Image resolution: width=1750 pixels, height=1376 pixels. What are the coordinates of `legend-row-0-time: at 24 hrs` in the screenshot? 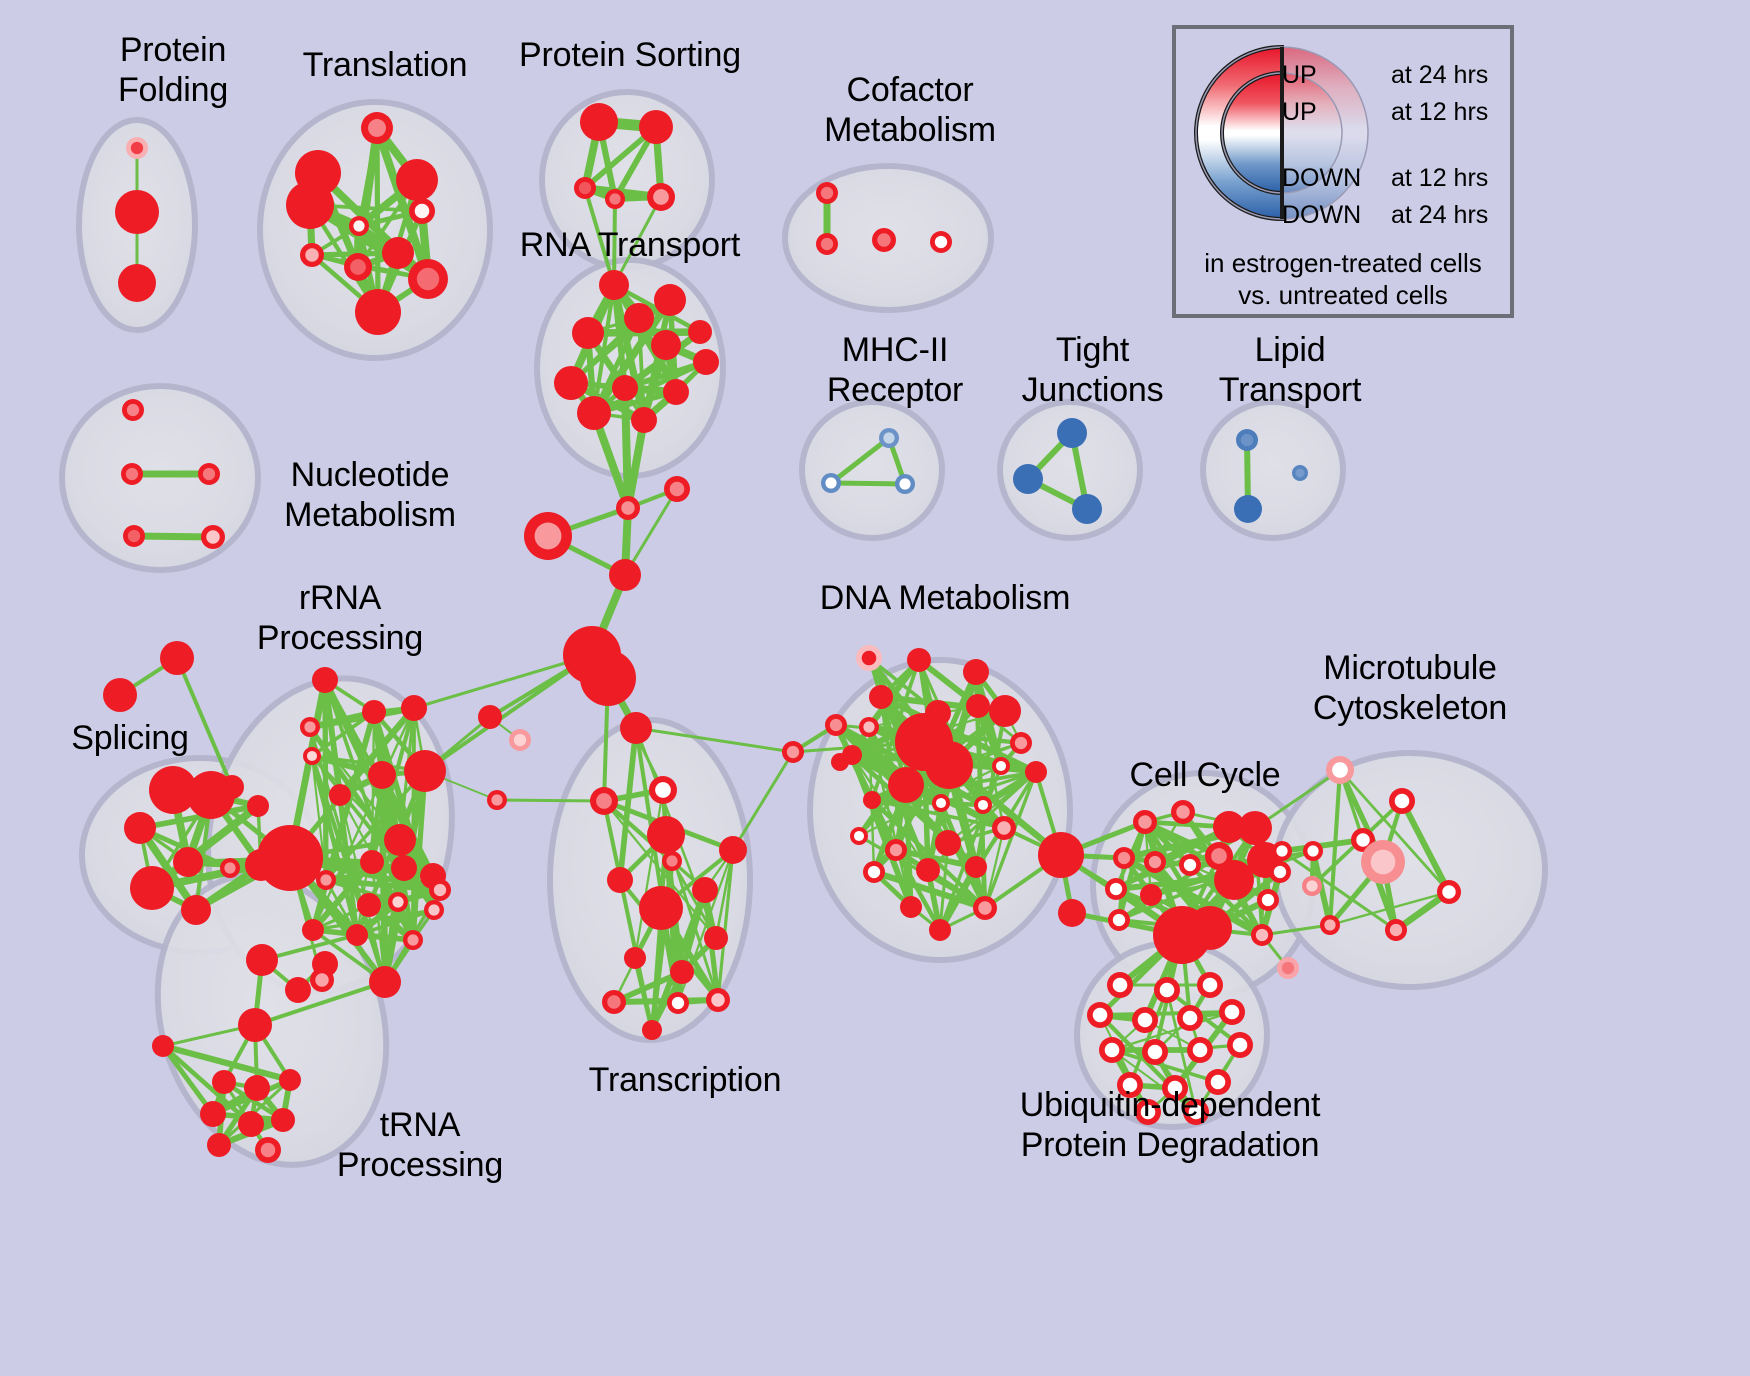 It's located at (1440, 75).